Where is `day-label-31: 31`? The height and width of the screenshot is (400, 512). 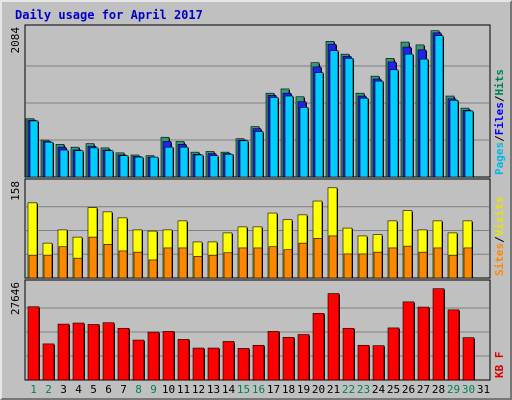 day-label-31: 31 is located at coordinates (483, 389).